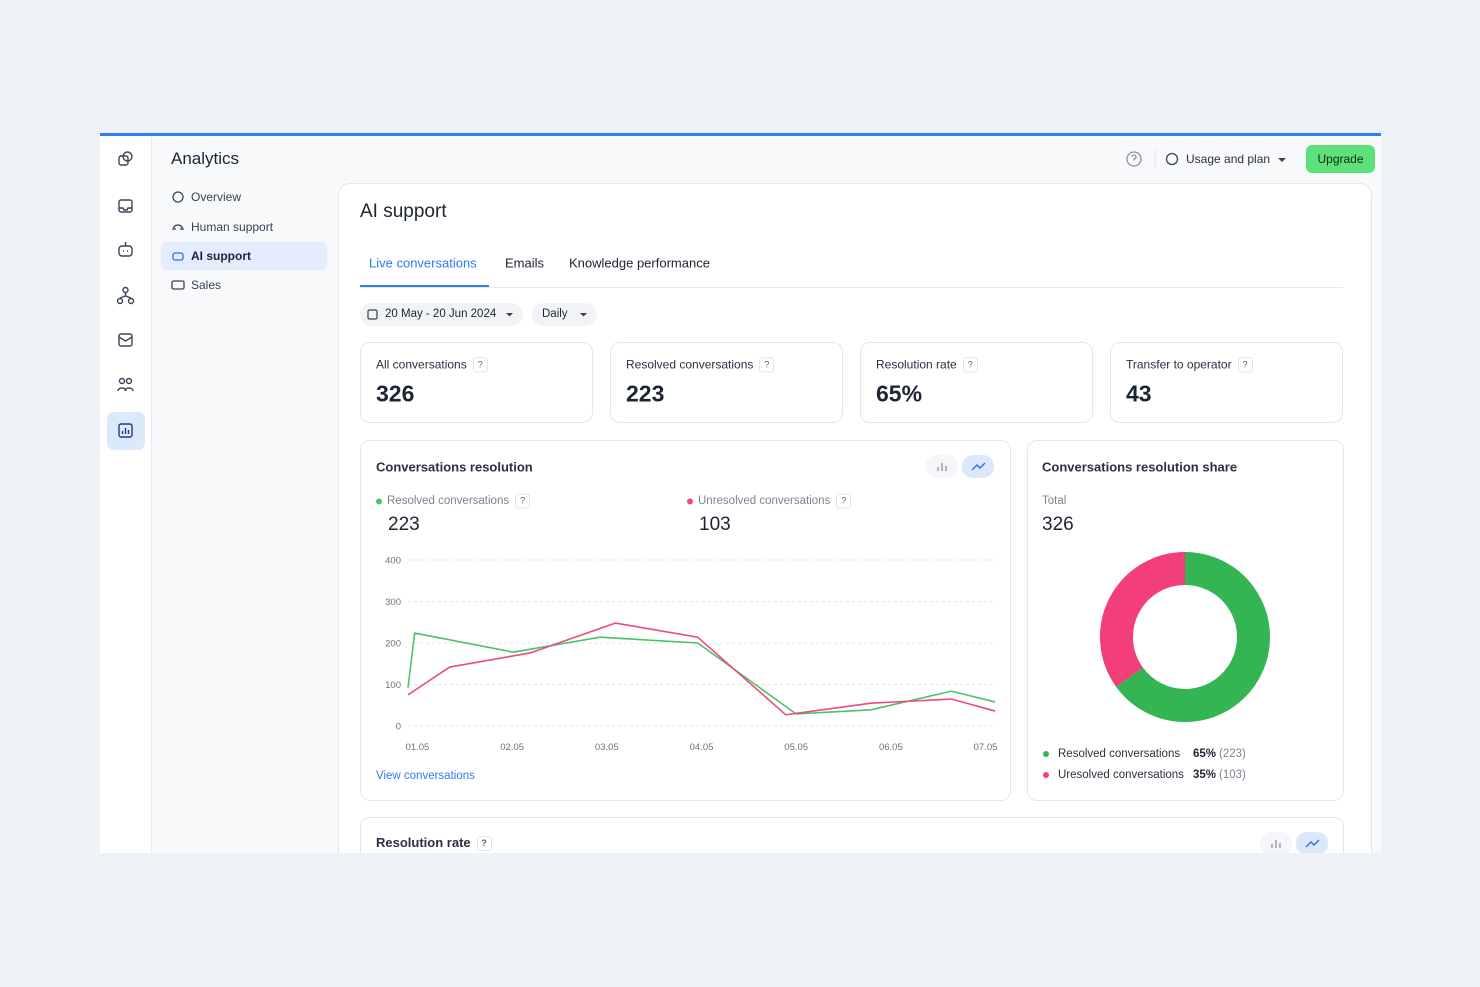  What do you see at coordinates (796, 747) in the screenshot?
I see `x-tick-label: 05.05` at bounding box center [796, 747].